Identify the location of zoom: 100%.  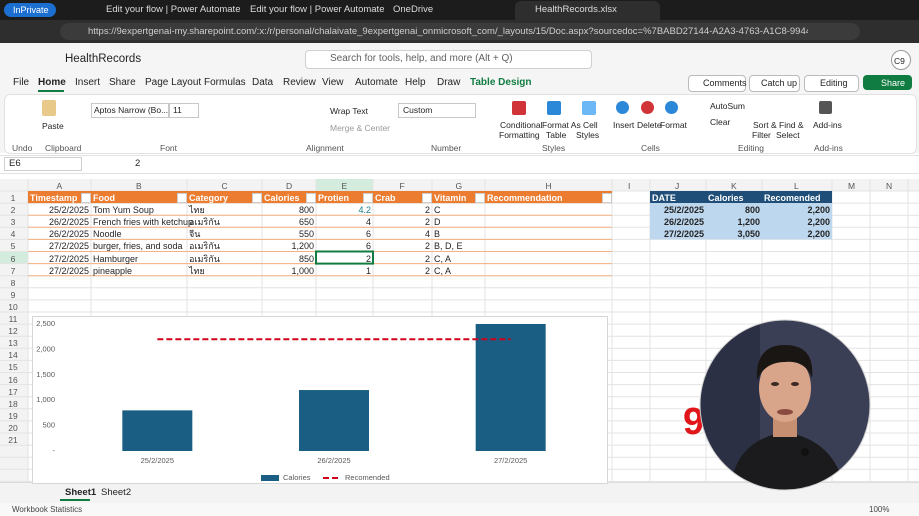
(879, 509).